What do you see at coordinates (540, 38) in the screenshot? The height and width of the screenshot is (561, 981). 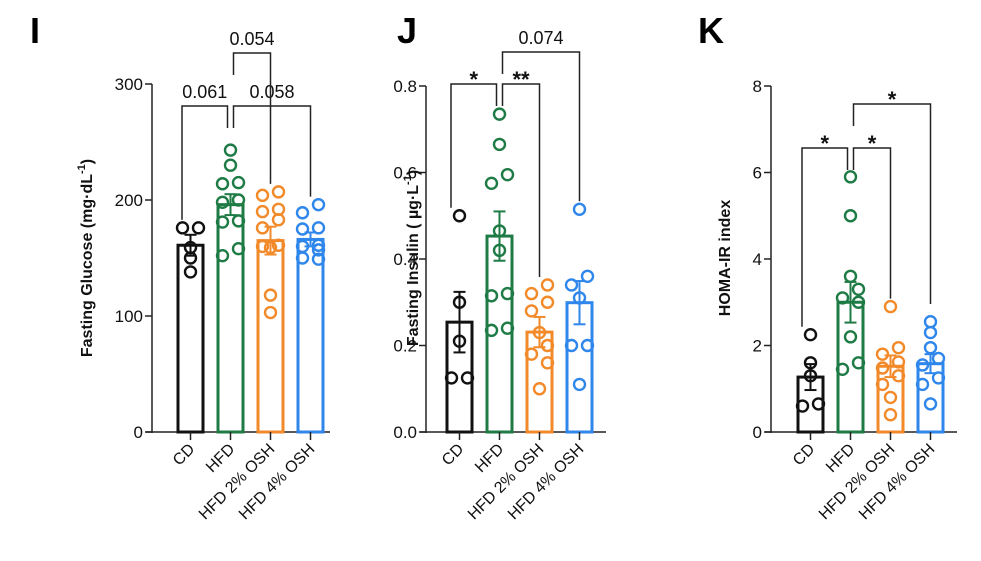 I see `significance-label: 0.074` at bounding box center [540, 38].